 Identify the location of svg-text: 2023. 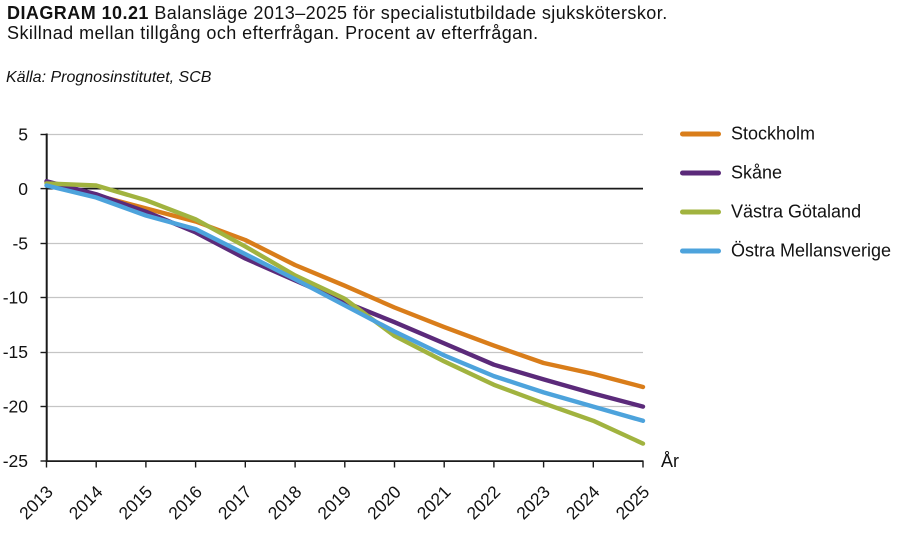
(533, 503).